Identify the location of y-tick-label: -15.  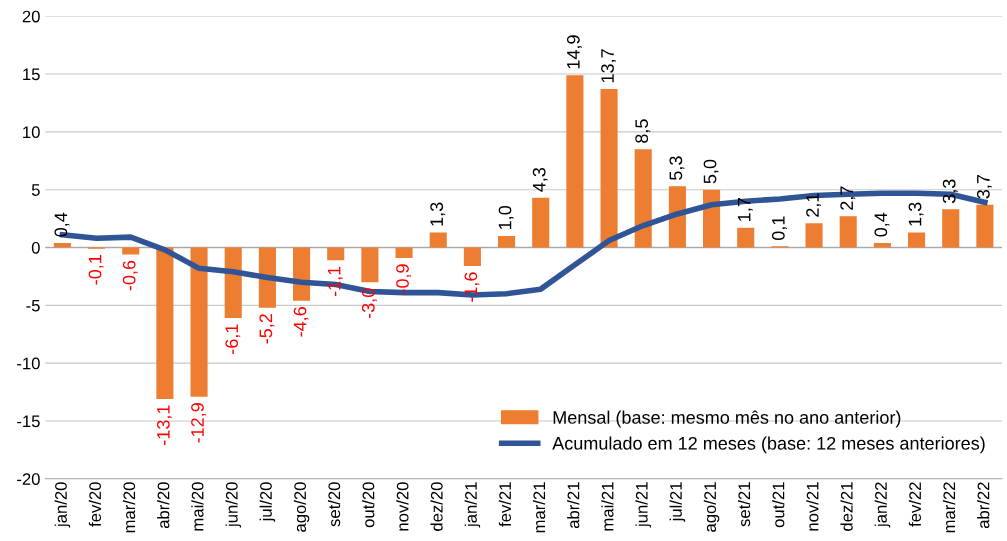
(28, 421).